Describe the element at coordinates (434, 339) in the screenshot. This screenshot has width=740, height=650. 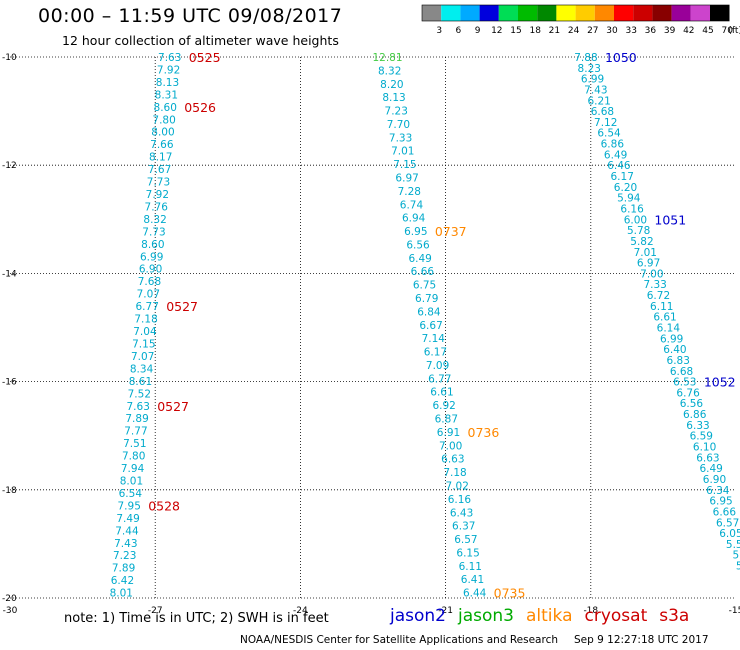
I see `wave-height-value: 7.14` at that location.